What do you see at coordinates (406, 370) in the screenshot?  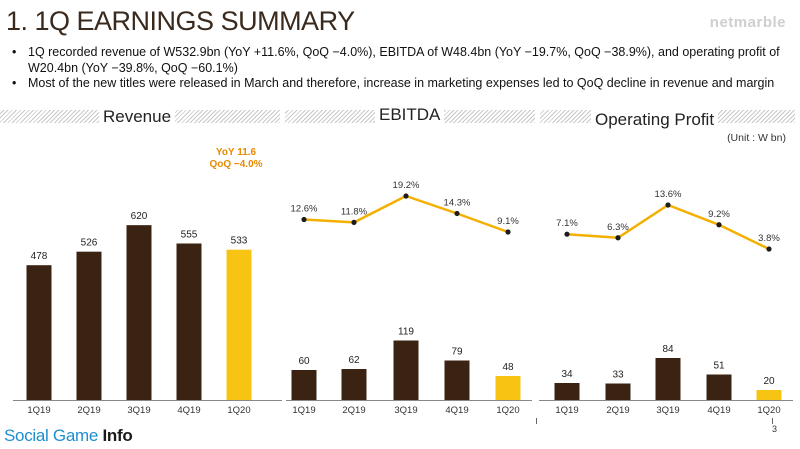 I see `ebitda-bar-3q19` at bounding box center [406, 370].